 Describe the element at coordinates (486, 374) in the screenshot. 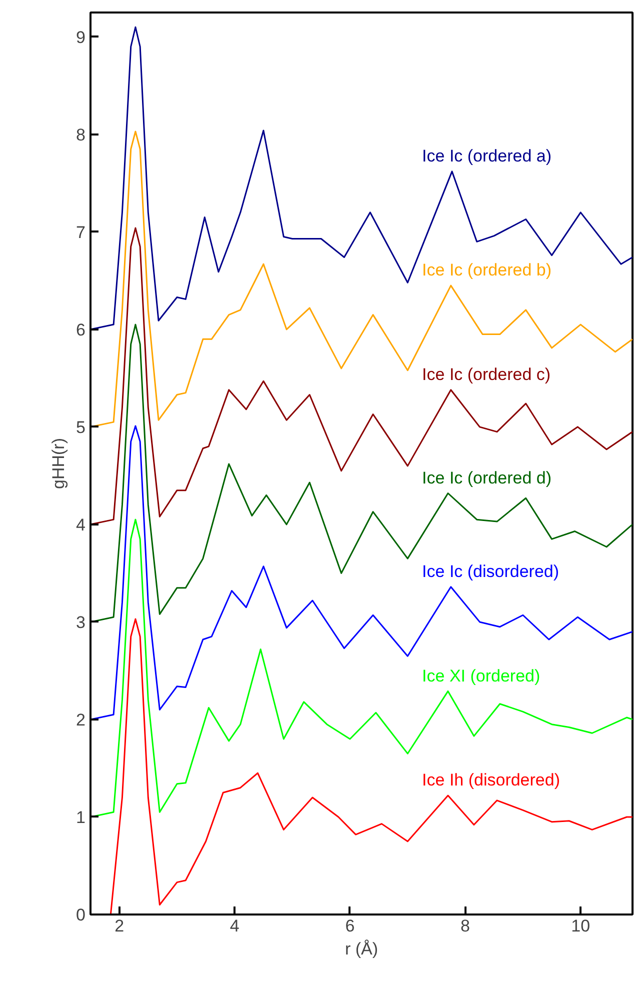

I see `series-label: Ice Ic (ordered c)` at that location.